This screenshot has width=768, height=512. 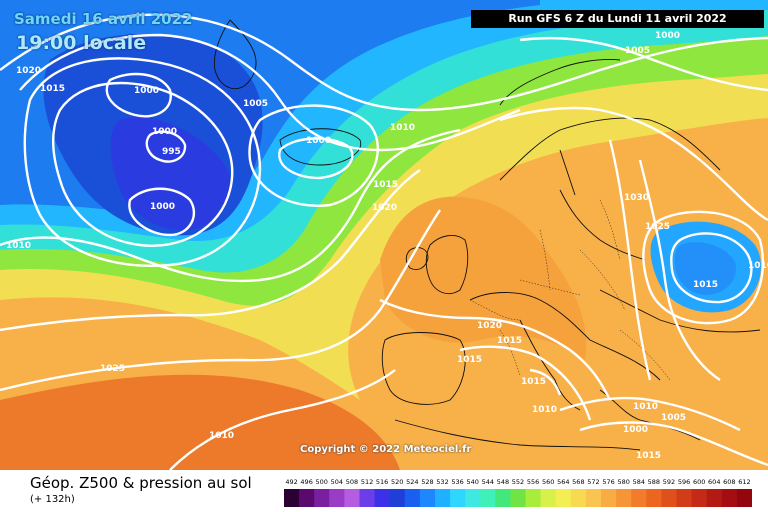 What do you see at coordinates (386, 449) in the screenshot?
I see `copyright-notice: Copyright © 2022 Meteociel.fr` at bounding box center [386, 449].